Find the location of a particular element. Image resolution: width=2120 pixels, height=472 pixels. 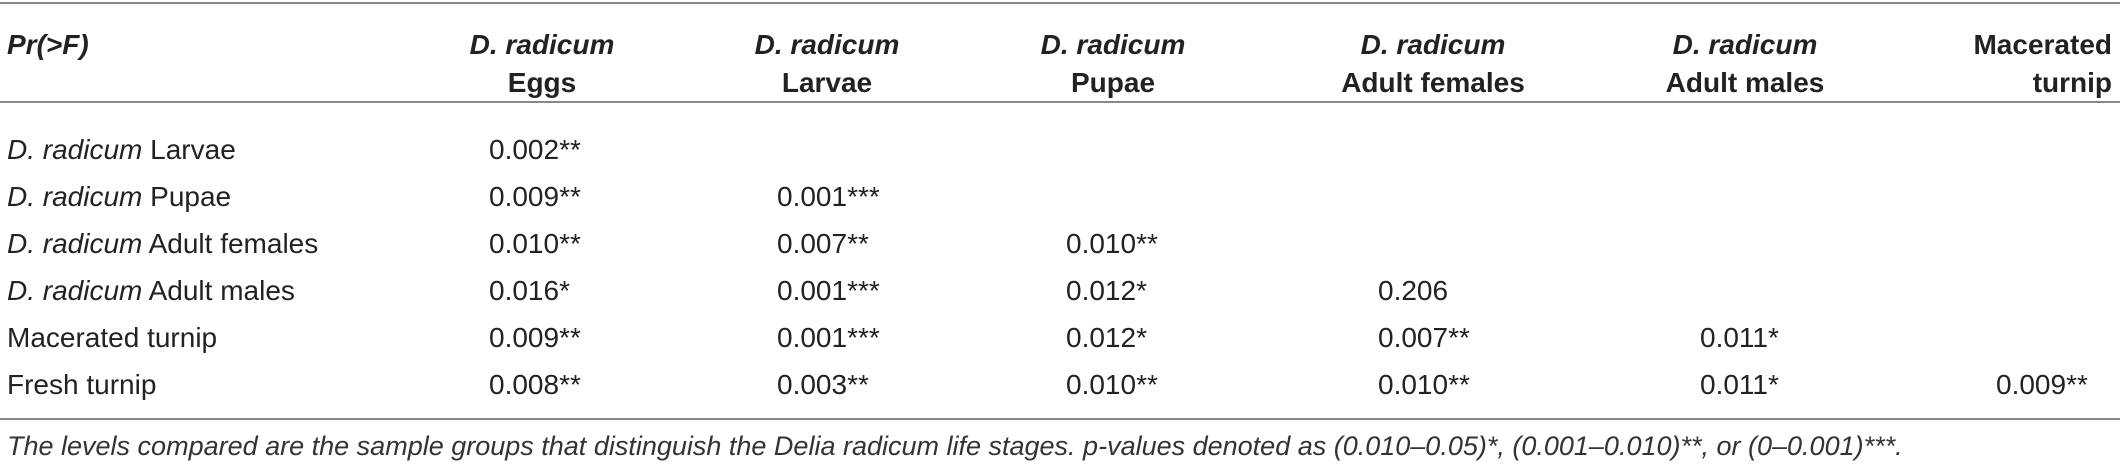

row-label: D. radicum Larvae is located at coordinates (121, 149).